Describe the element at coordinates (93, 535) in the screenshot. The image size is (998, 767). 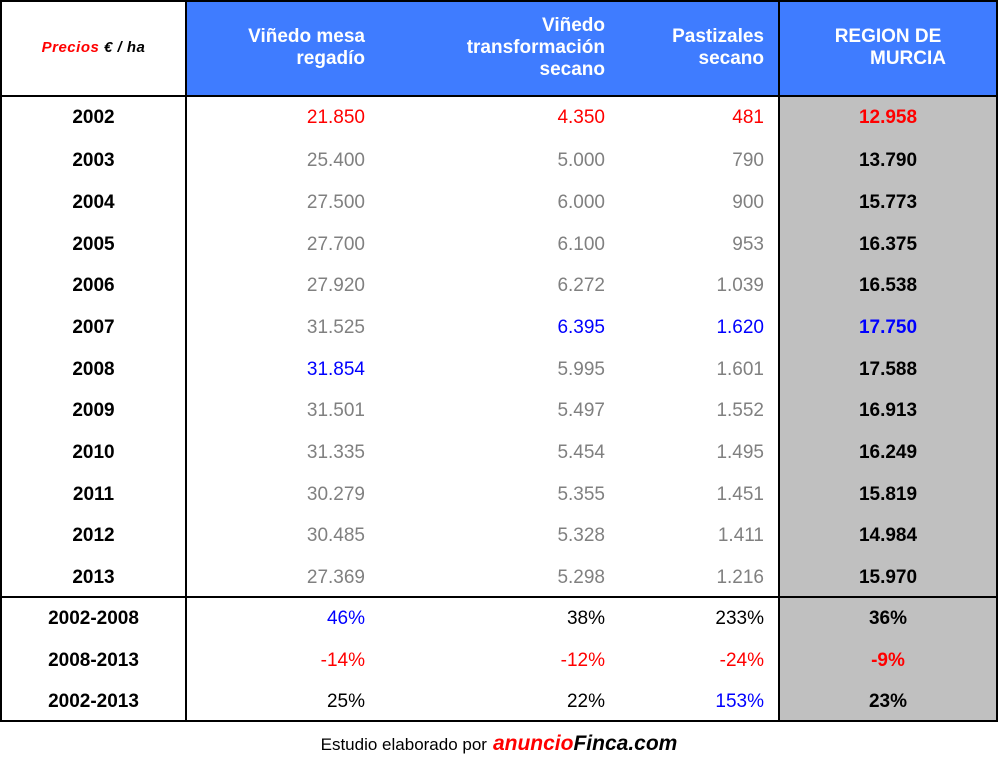
I see `year-cell: 2012` at that location.